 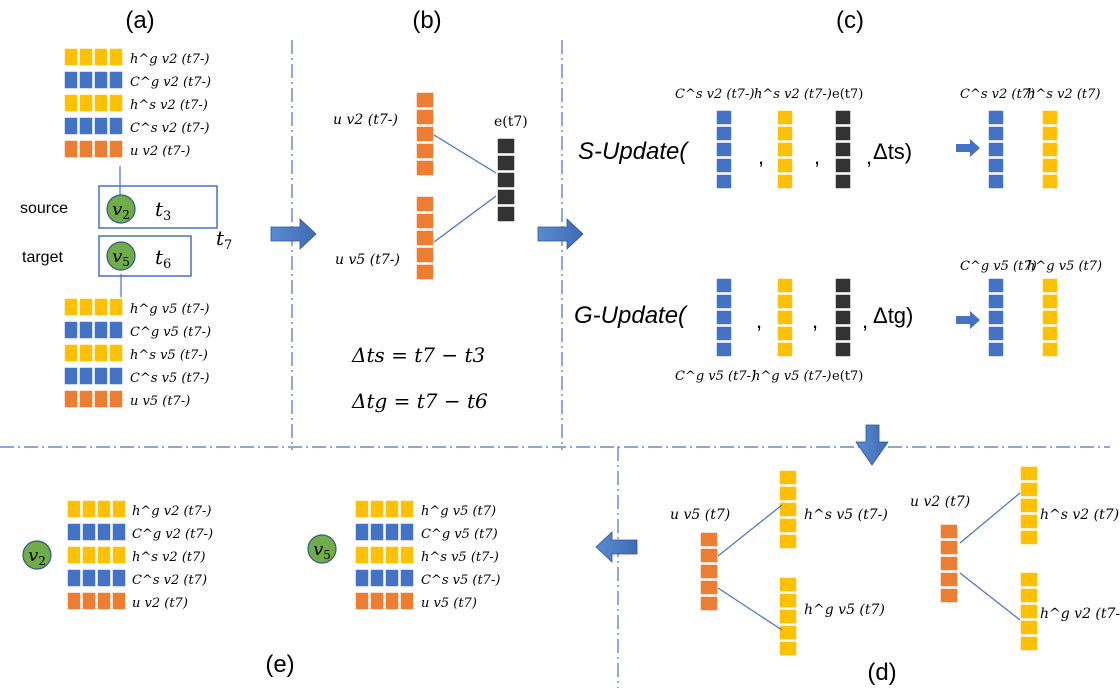 I want to click on a-v2-row-label: h^s v2 (t7-), so click(x=169, y=105).